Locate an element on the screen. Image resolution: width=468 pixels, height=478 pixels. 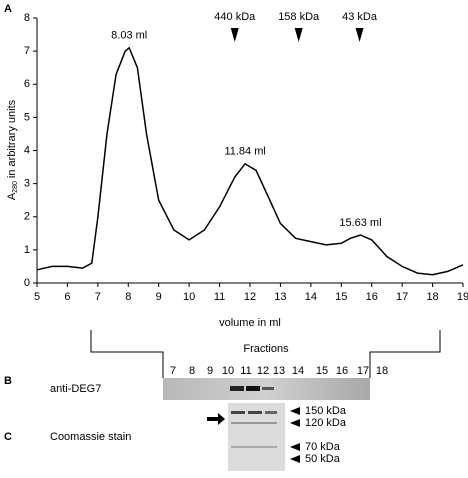
size-label: 120 kDa is located at coordinates (326, 423).